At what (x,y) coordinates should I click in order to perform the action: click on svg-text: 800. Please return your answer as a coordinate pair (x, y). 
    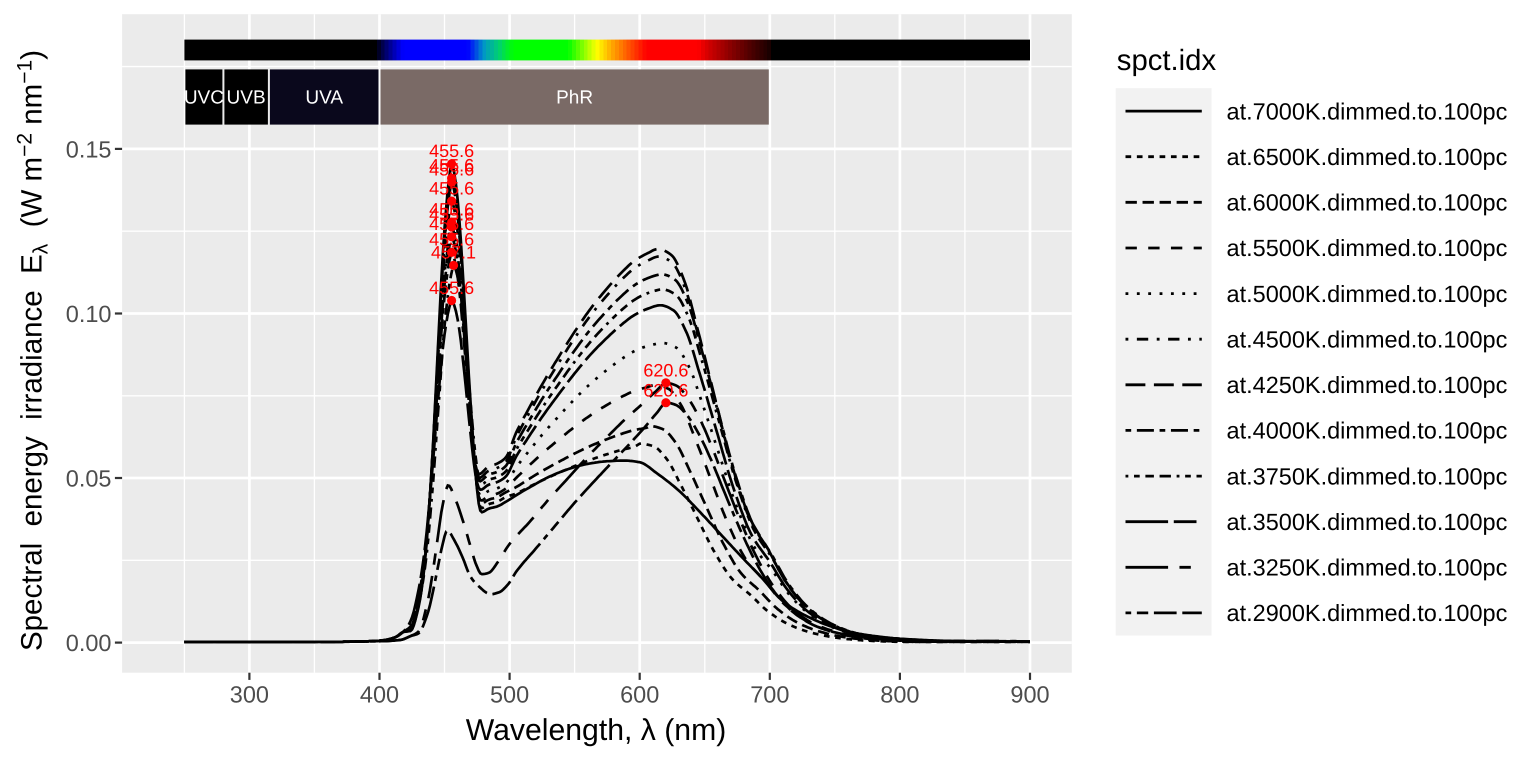
    Looking at the image, I should click on (899, 695).